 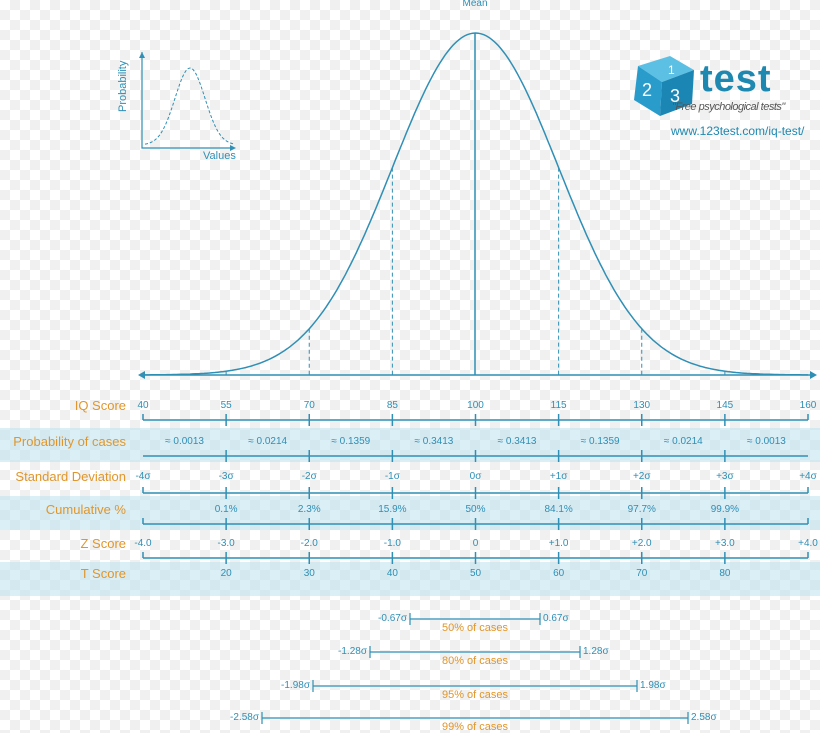 I want to click on inset-xlabel: Values, so click(x=219, y=156).